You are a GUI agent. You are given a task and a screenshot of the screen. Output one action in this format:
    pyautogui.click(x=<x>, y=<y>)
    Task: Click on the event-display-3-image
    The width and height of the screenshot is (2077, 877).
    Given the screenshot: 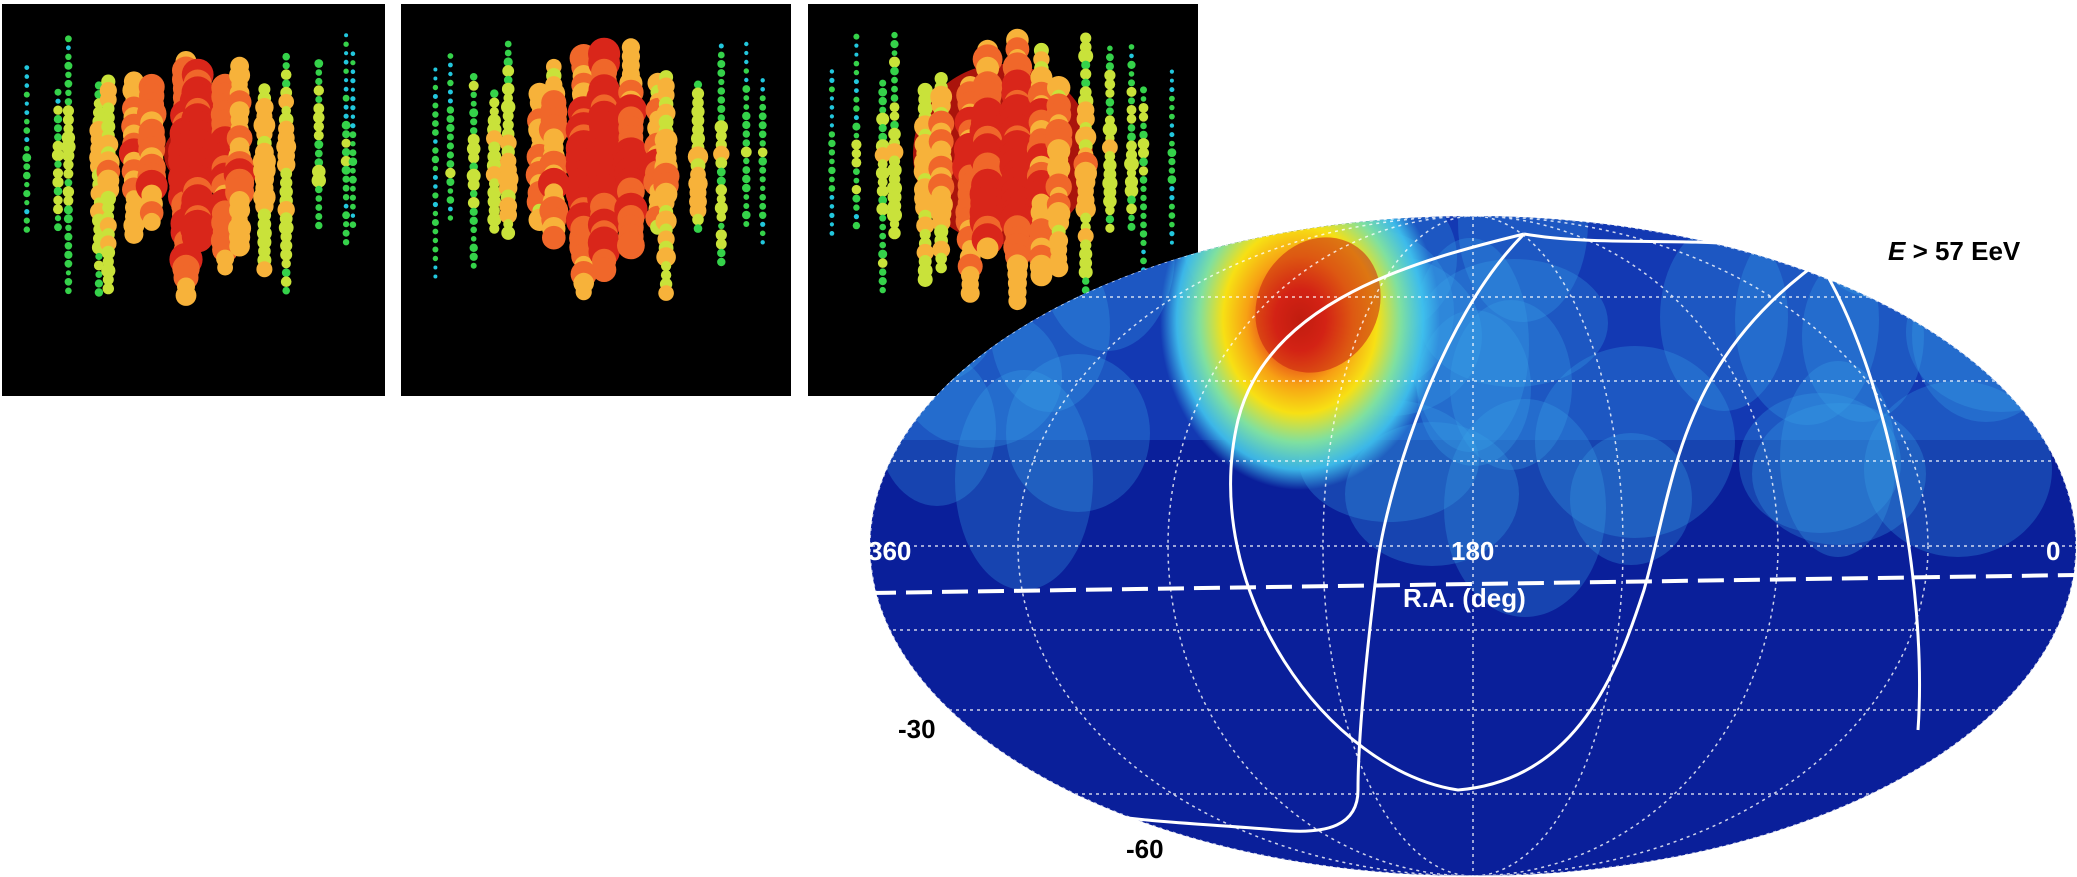 What is the action you would take?
    pyautogui.click(x=1002, y=169)
    